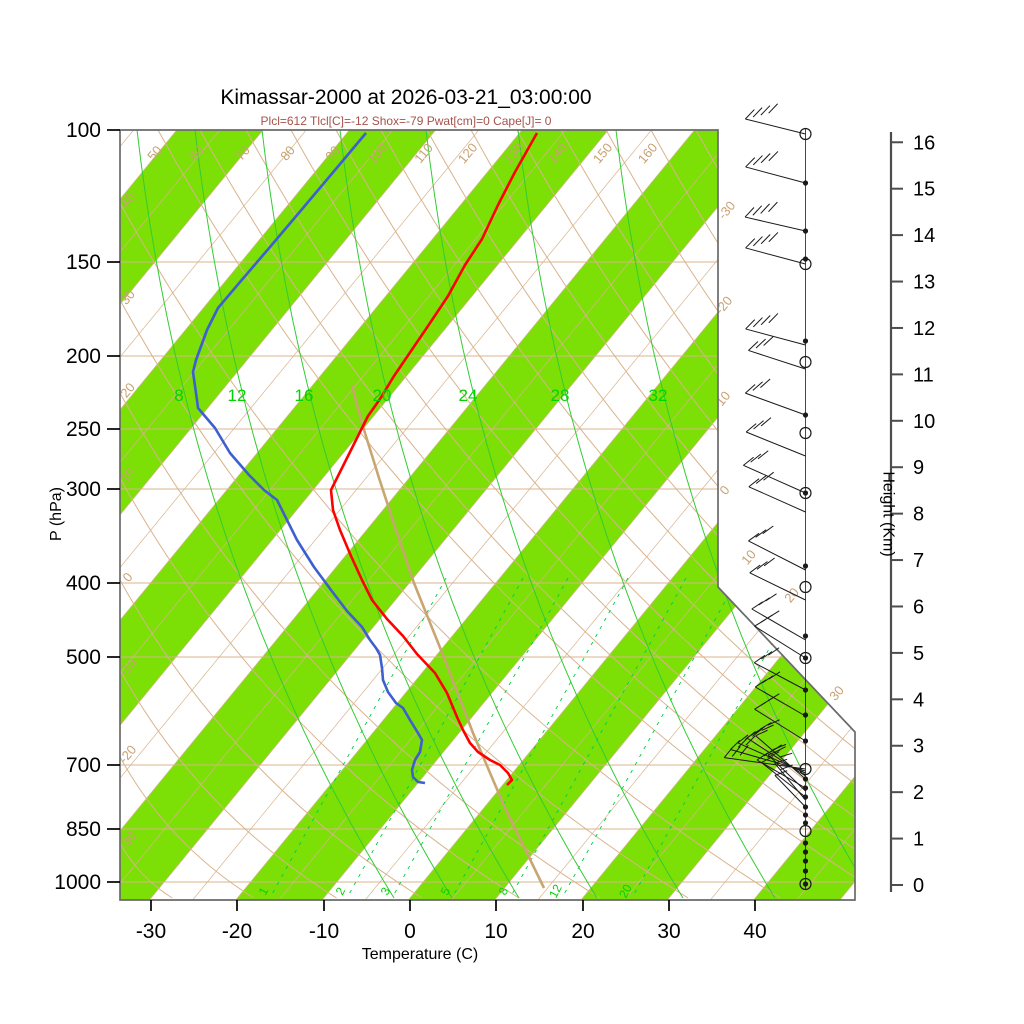 This screenshot has height=1024, width=1024. I want to click on chart-label: 700, so click(83, 765).